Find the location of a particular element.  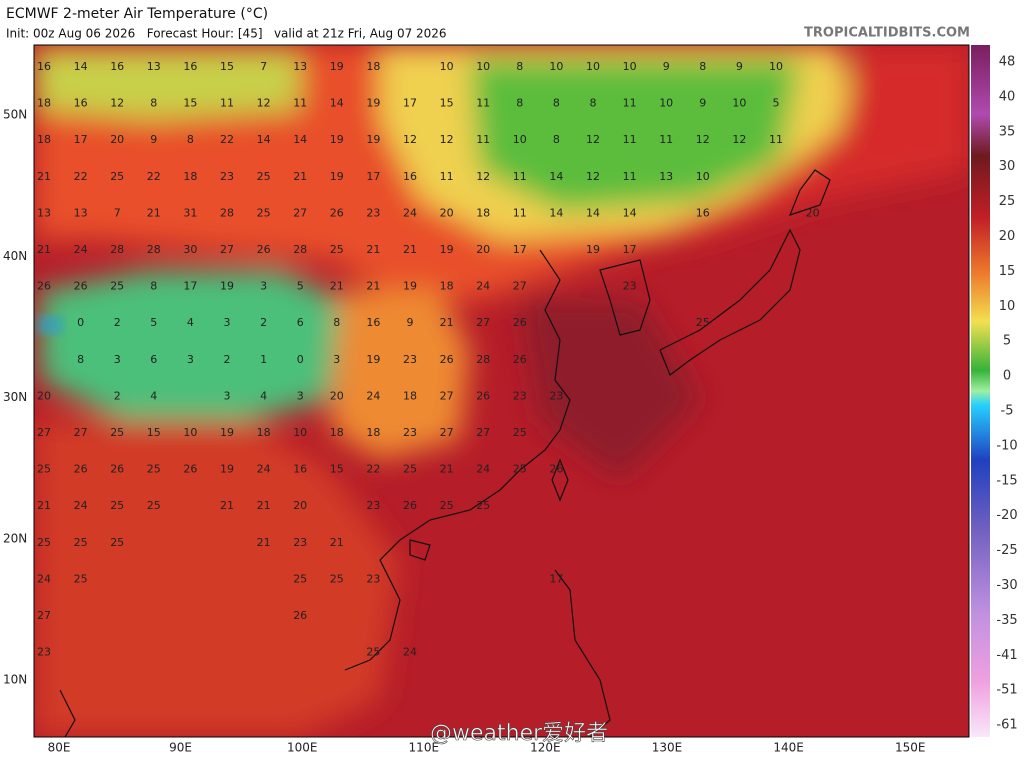

lat-label: 30N is located at coordinates (15, 397).